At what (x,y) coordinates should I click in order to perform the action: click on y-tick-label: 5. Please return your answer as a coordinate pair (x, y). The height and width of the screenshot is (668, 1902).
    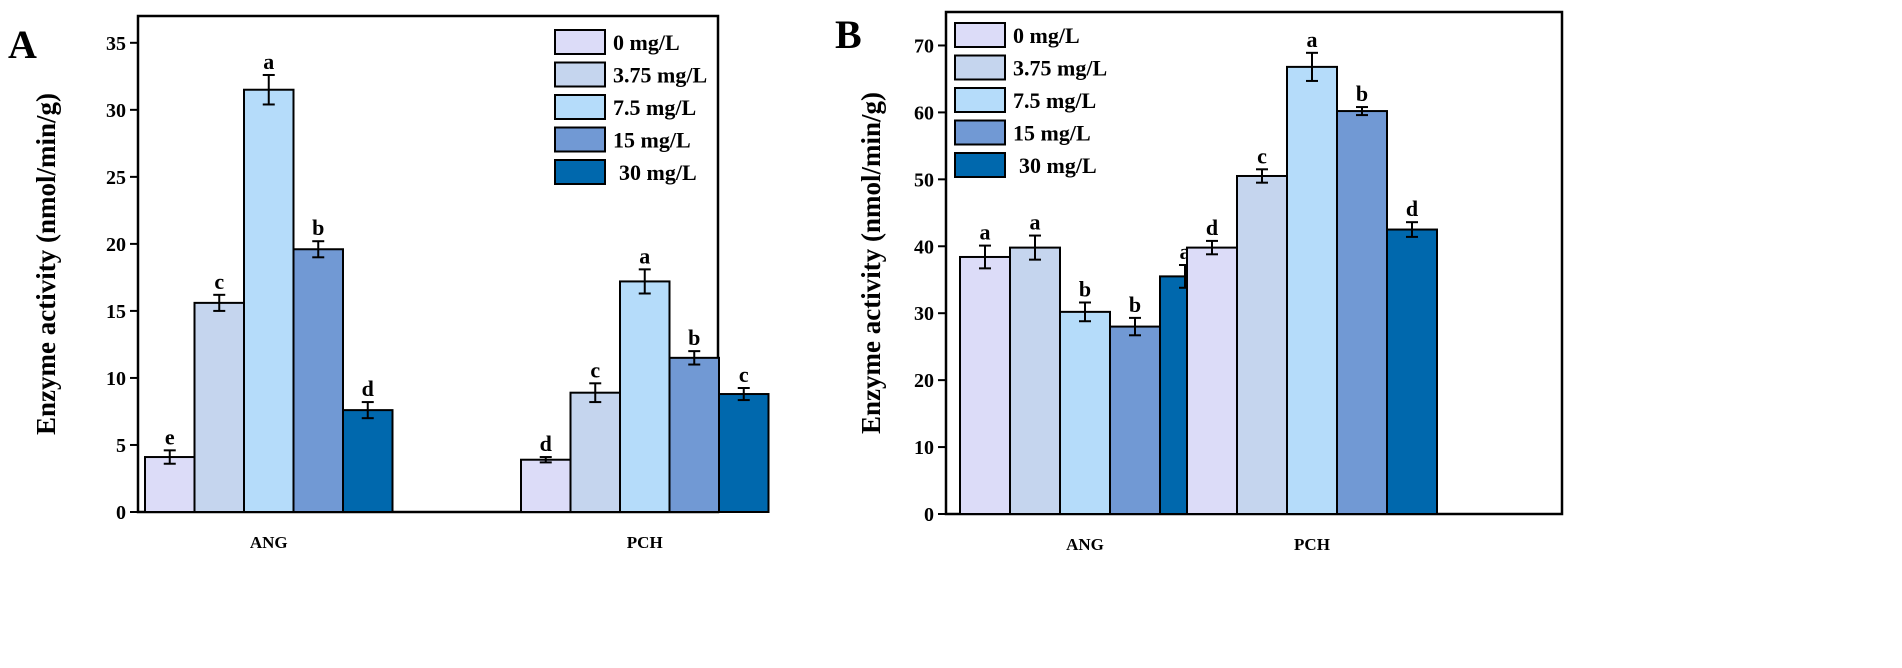
    Looking at the image, I should click on (121, 446).